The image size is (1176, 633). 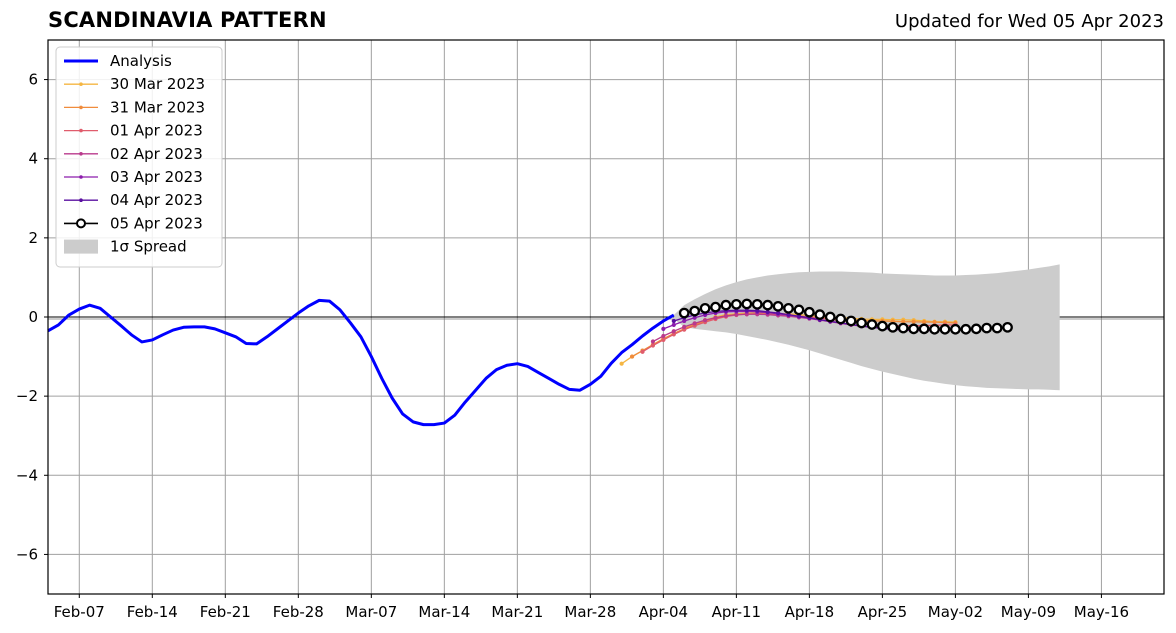 I want to click on x-tick-label: Apr-04, so click(x=664, y=612).